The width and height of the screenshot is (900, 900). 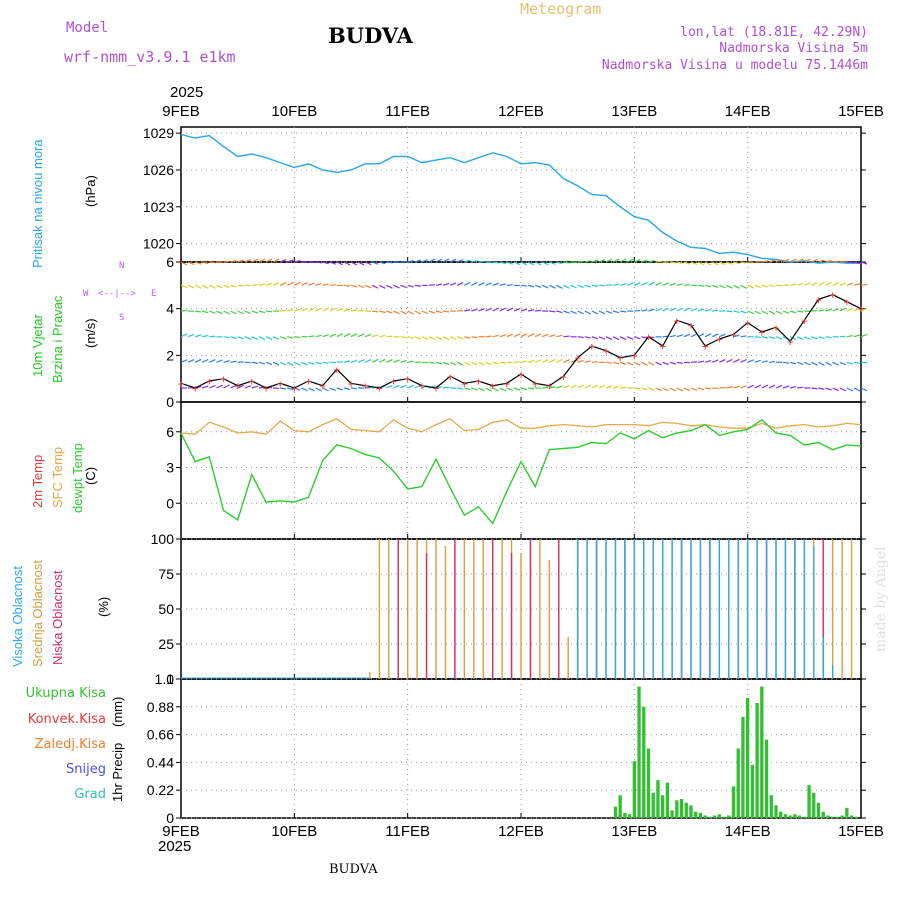 What do you see at coordinates (370, 35) in the screenshot?
I see `page-title: BUDVA` at bounding box center [370, 35].